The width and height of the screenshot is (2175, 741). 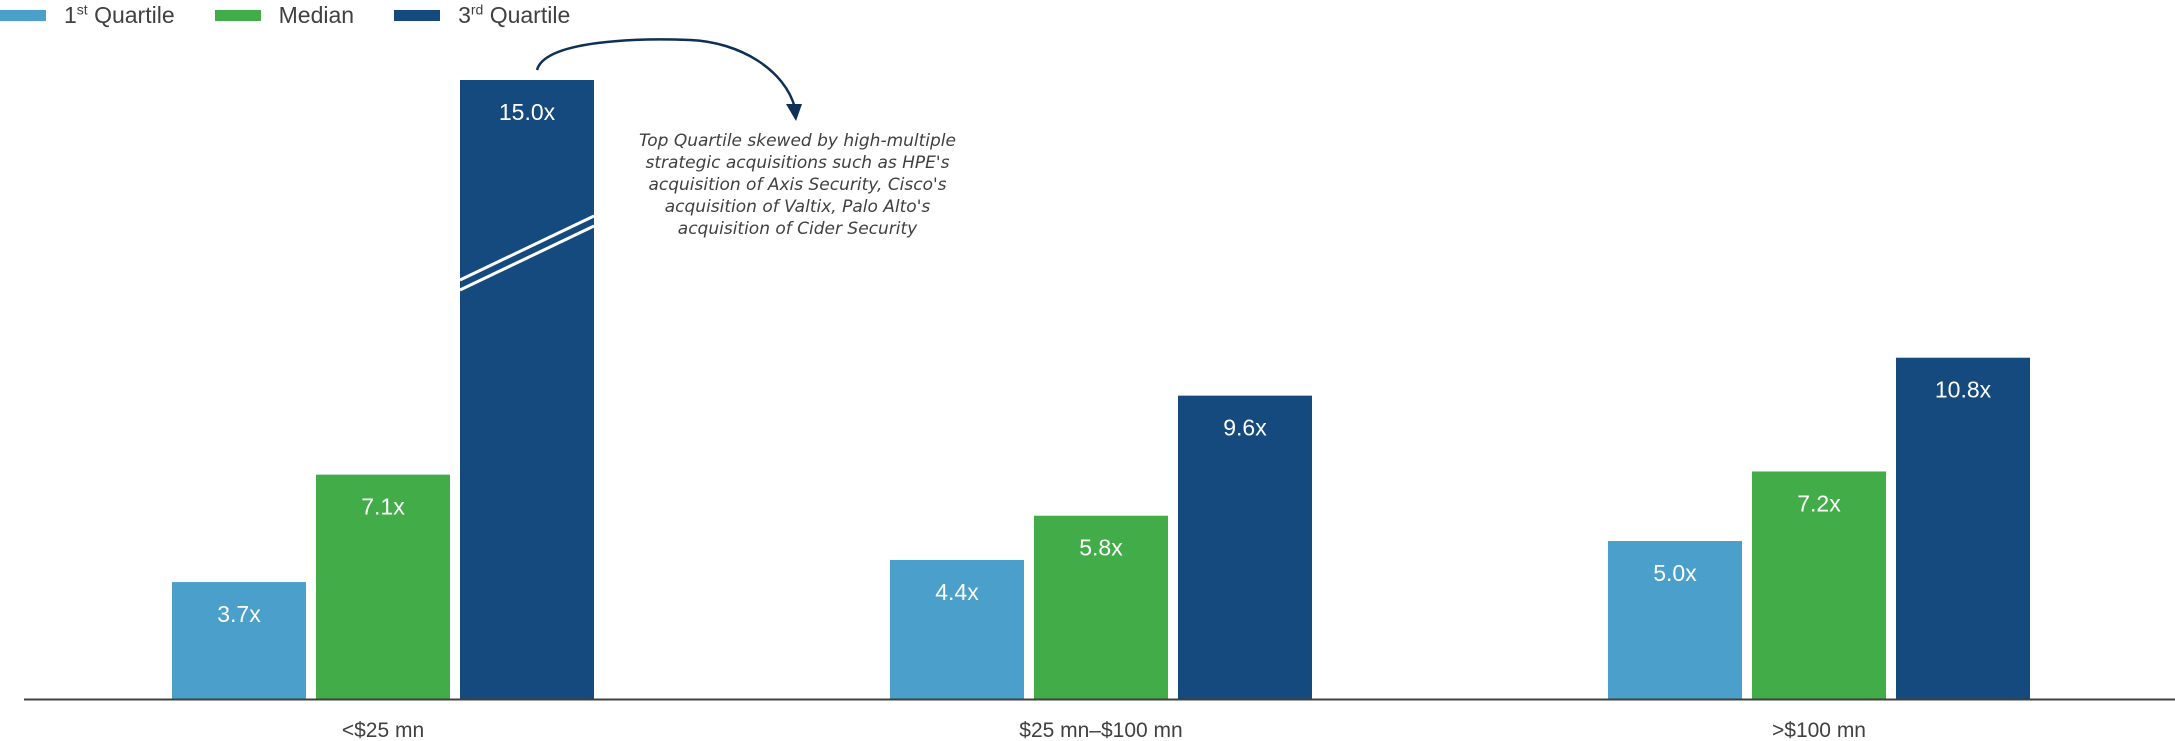 I want to click on data-label: 7.1x, so click(x=383, y=507).